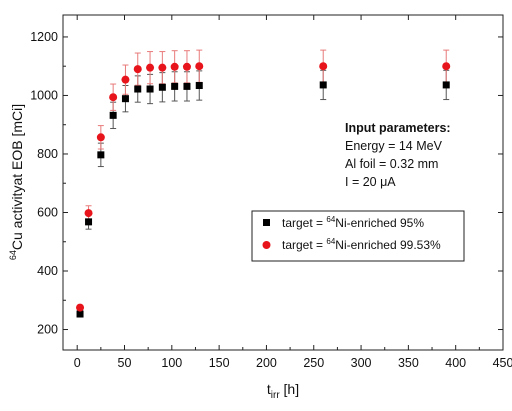 Image resolution: width=512 pixels, height=411 pixels. Describe the element at coordinates (47, 154) in the screenshot. I see `y-tick-label: 800` at that location.